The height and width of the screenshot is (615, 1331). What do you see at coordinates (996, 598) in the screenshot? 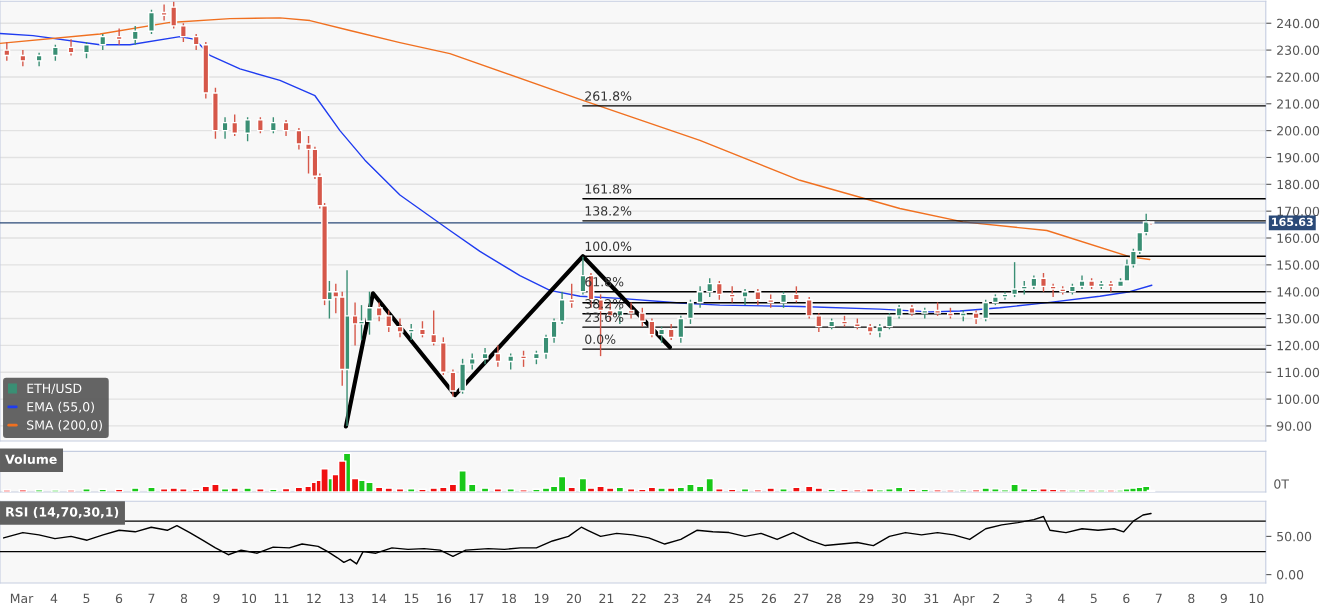
I see `x-tick-label: 2` at bounding box center [996, 598].